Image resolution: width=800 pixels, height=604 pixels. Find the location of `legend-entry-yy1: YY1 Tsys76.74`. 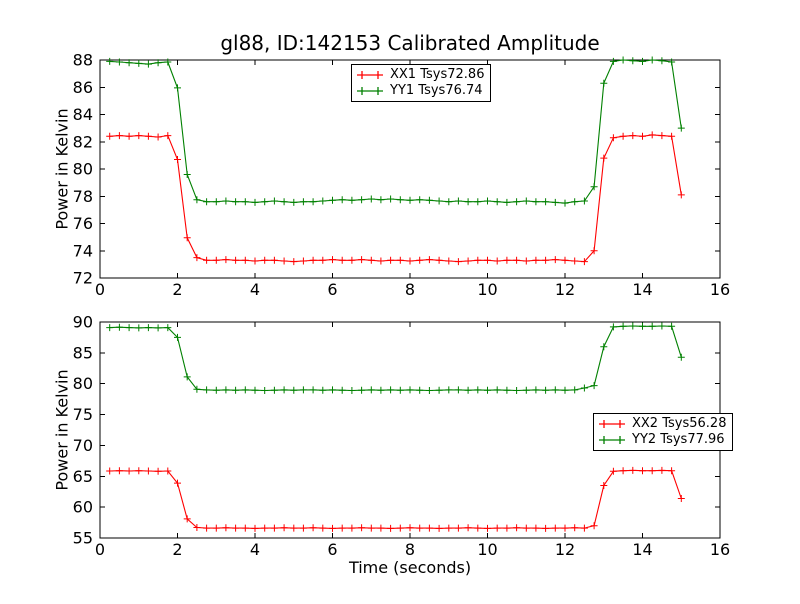

legend-entry-yy1: YY1 Tsys76.74 is located at coordinates (420, 91).